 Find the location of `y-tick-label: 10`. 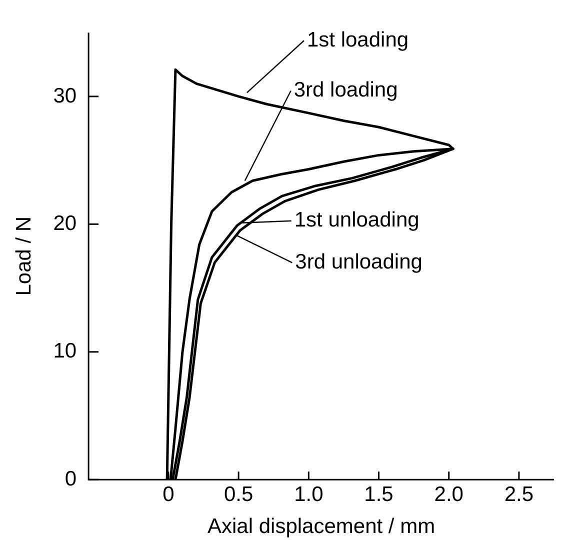

y-tick-label: 10 is located at coordinates (65, 351).